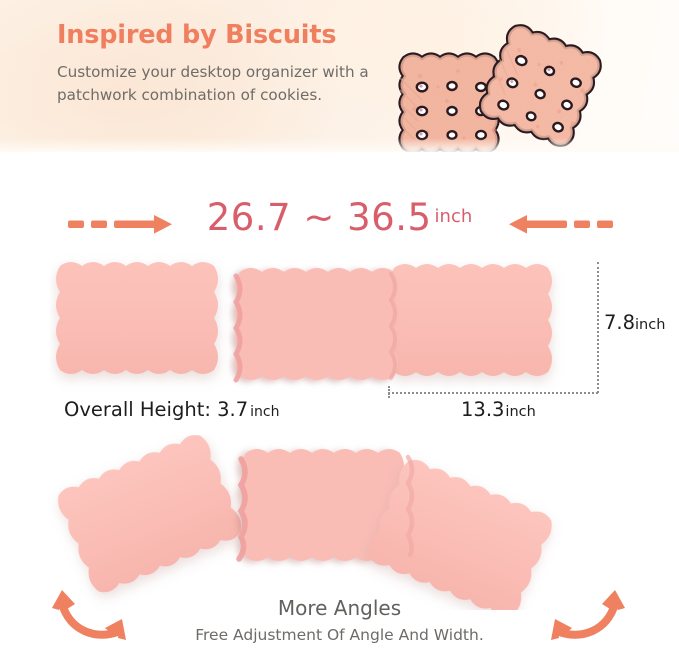  Describe the element at coordinates (150, 514) in the screenshot. I see `curved-panel-left` at that location.